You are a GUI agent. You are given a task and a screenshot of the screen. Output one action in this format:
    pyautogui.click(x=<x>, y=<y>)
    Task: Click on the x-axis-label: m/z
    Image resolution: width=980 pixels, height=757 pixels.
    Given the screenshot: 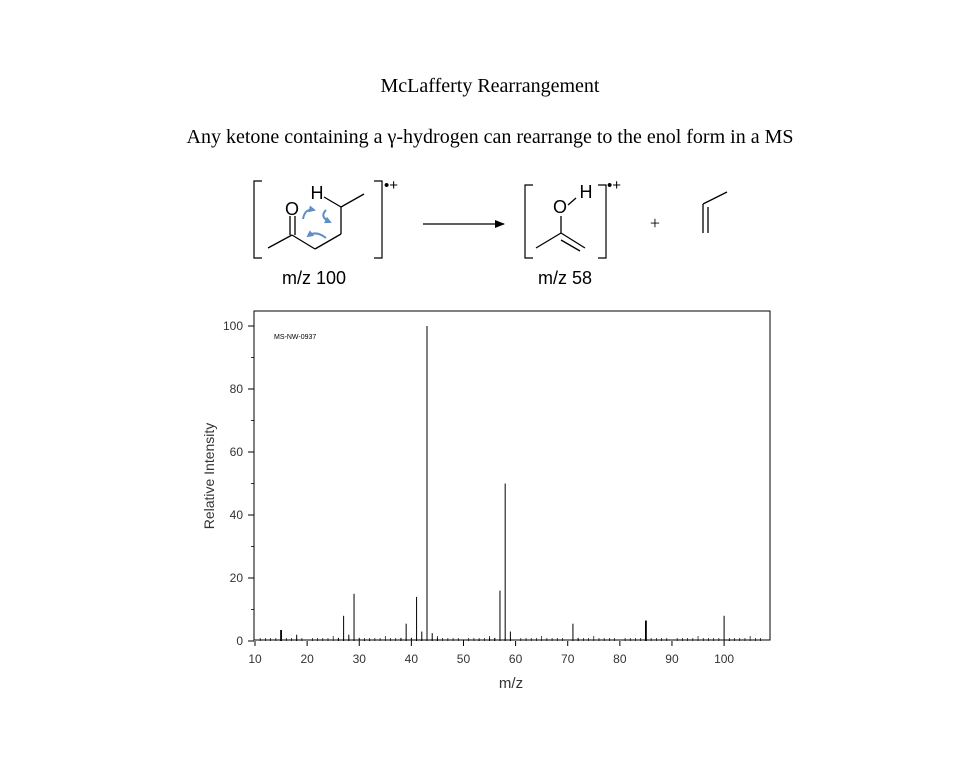 What is the action you would take?
    pyautogui.click(x=511, y=683)
    